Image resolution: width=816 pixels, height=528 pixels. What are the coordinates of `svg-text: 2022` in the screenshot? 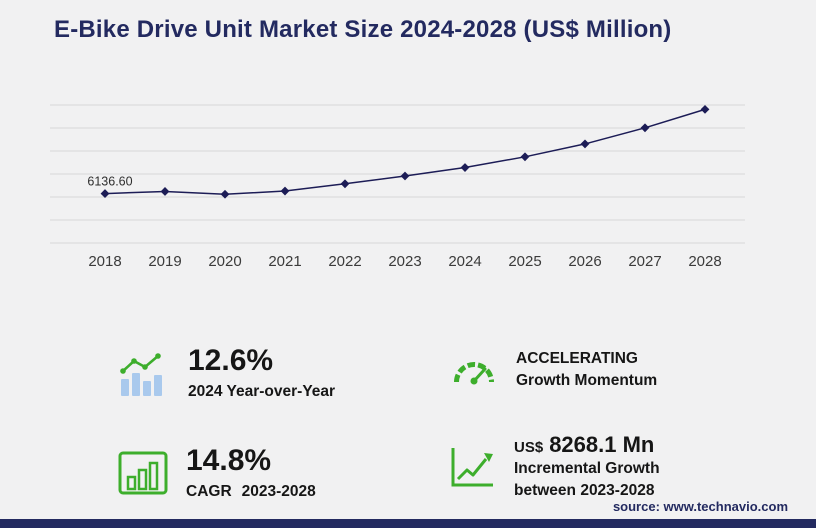 It's located at (344, 261).